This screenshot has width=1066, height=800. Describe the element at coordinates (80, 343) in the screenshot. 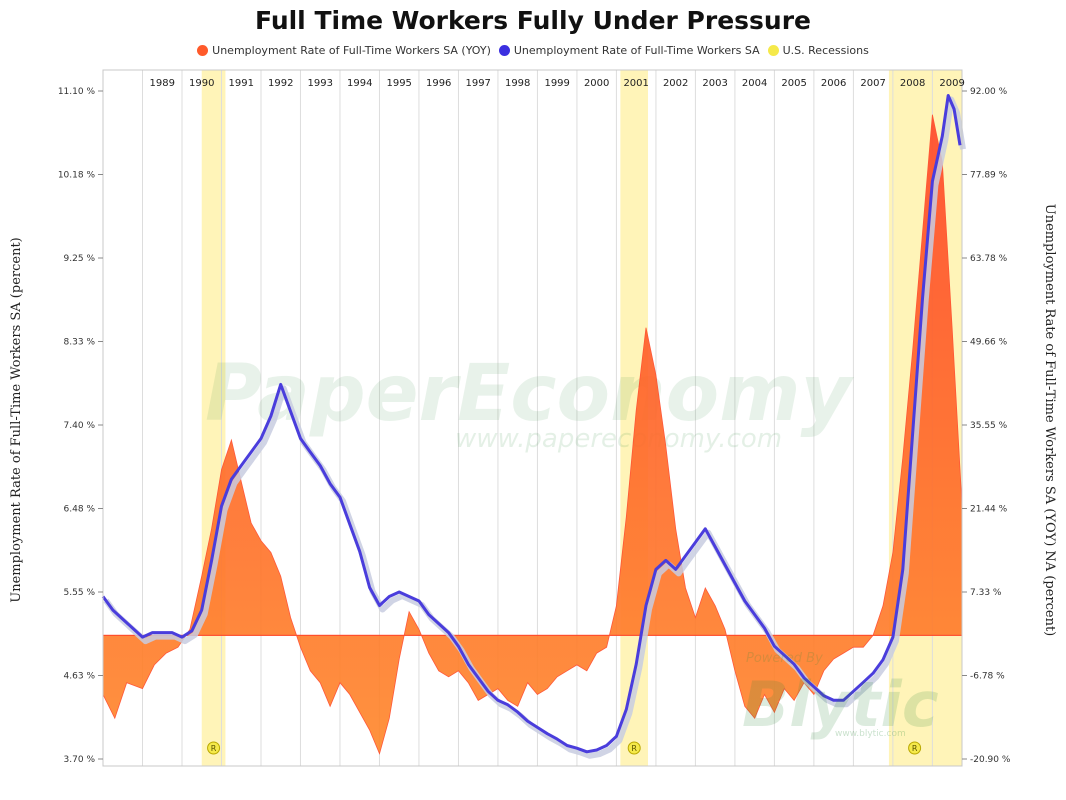

I see `y-left-tick-label-5: 8.33 %` at that location.